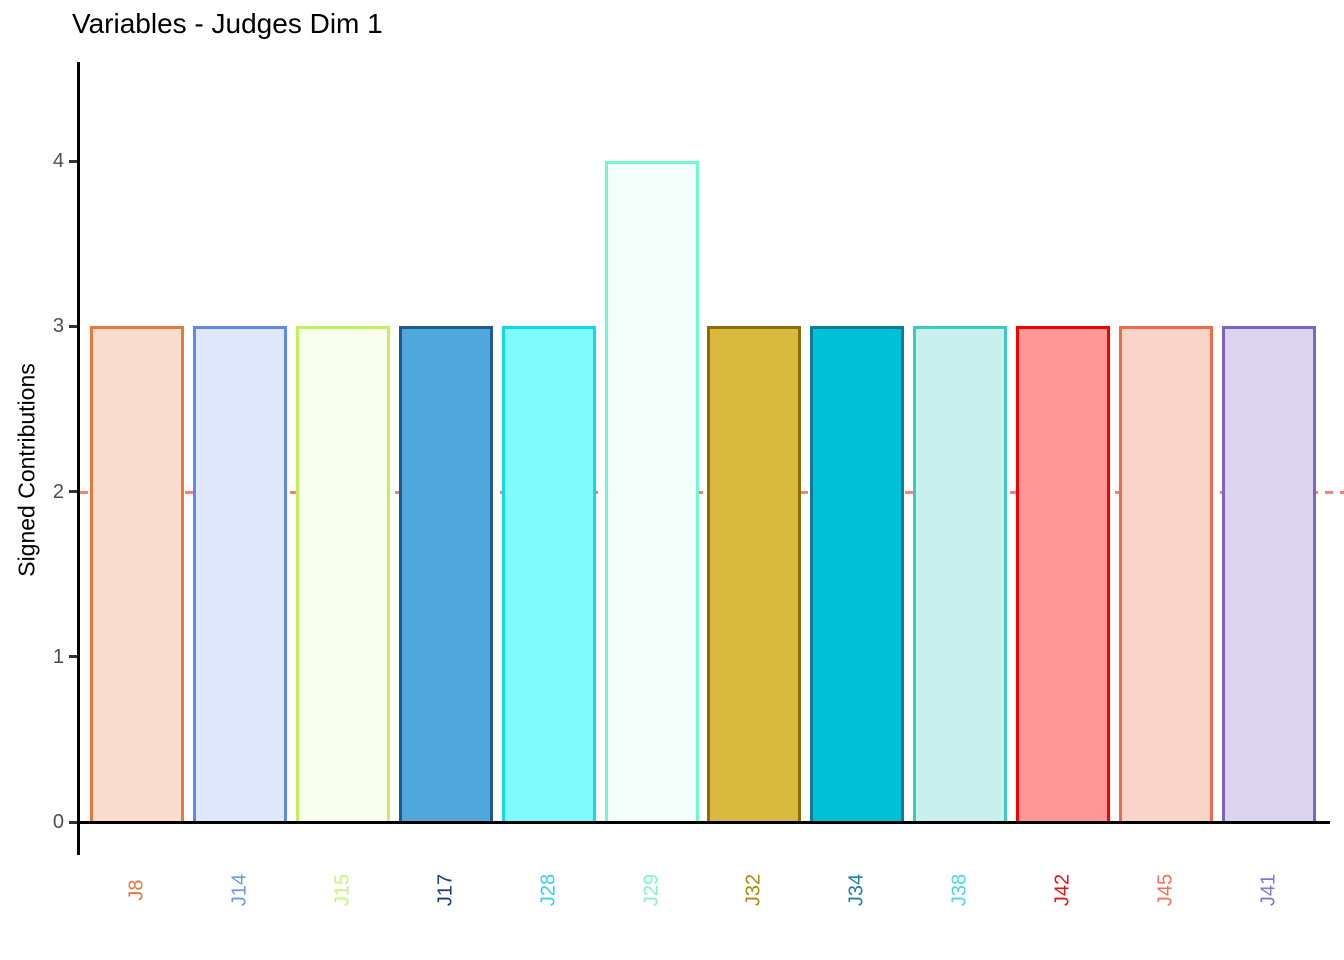 This screenshot has height=960, width=1344. What do you see at coordinates (1269, 574) in the screenshot?
I see `bar-J41` at bounding box center [1269, 574].